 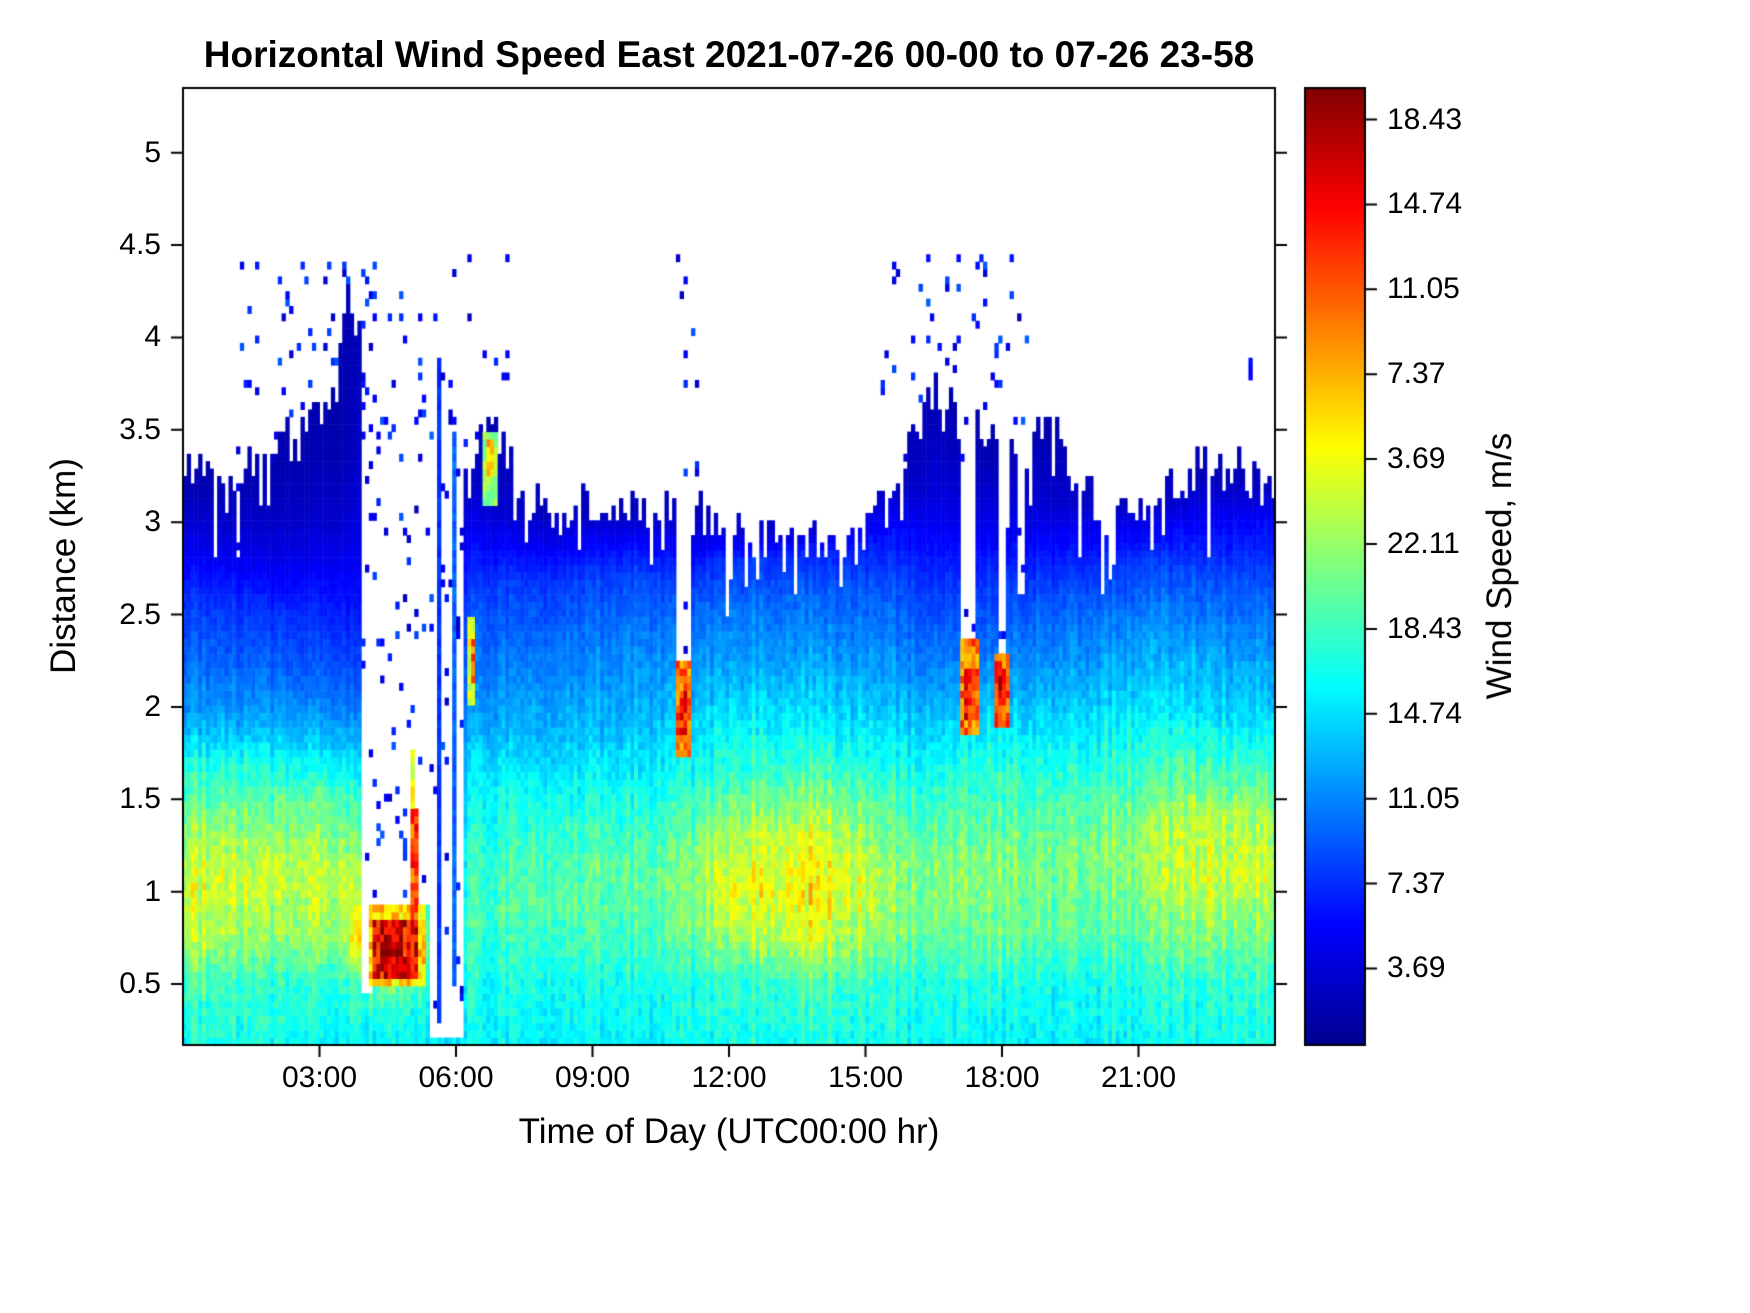 I want to click on y-tick-label: 3, so click(x=152, y=522).